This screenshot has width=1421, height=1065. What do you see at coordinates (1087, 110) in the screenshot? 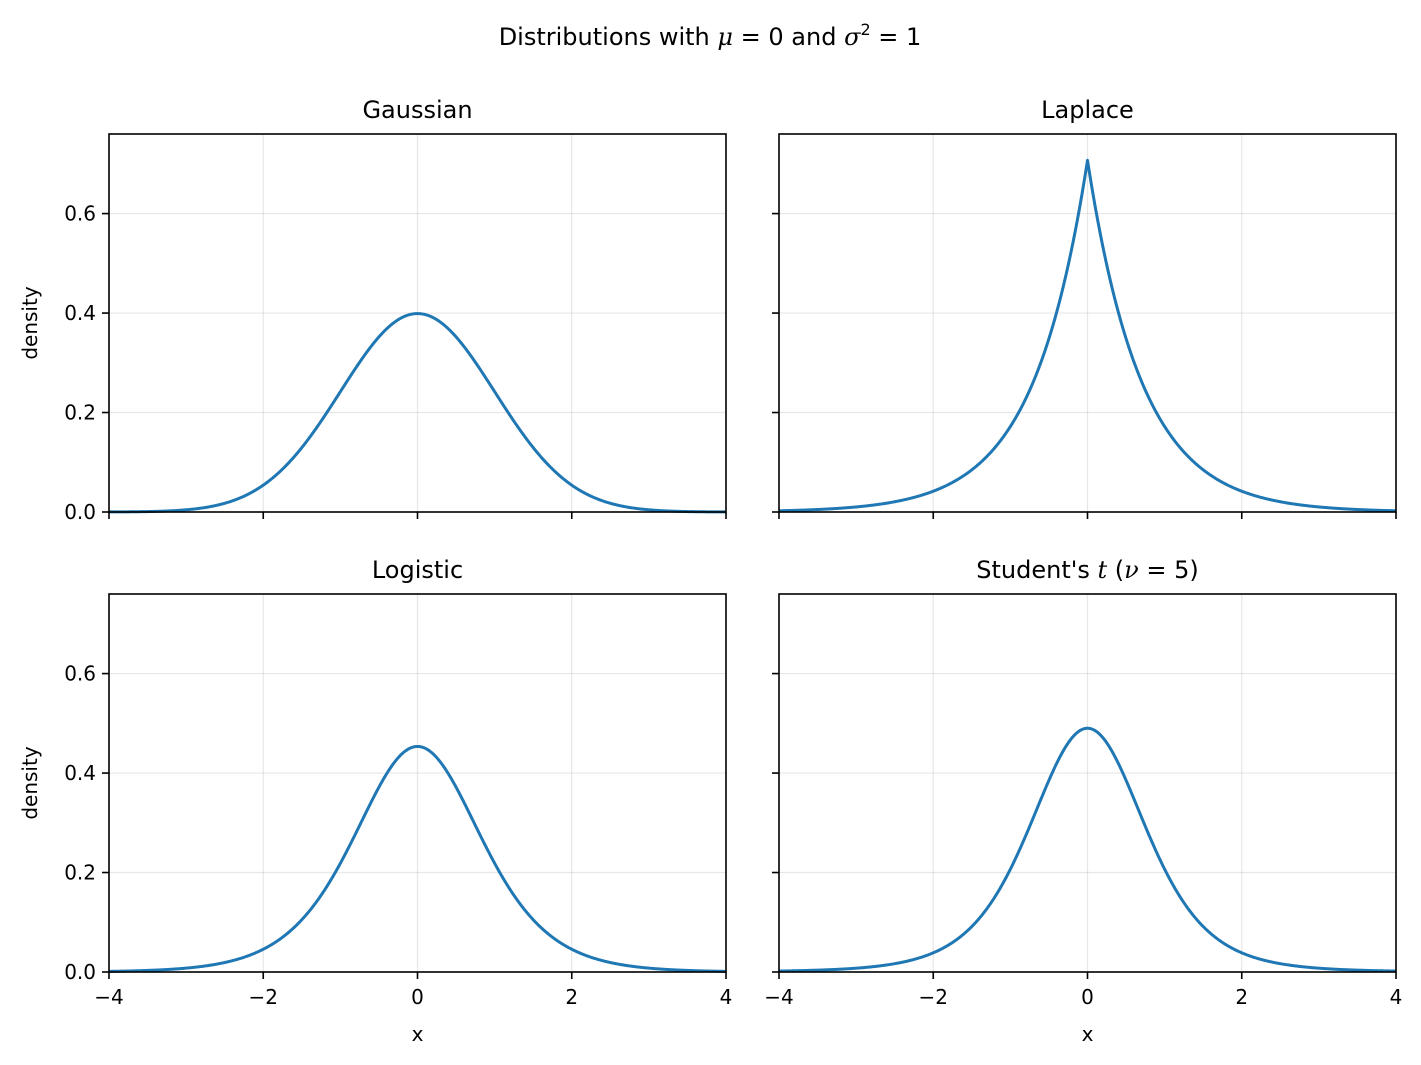
I see `subplot-title: Laplace` at bounding box center [1087, 110].